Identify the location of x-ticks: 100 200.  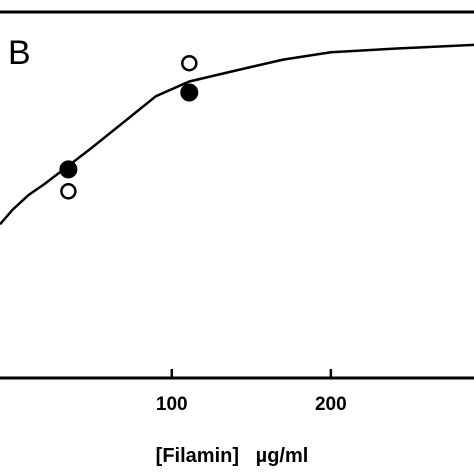
(251, 392).